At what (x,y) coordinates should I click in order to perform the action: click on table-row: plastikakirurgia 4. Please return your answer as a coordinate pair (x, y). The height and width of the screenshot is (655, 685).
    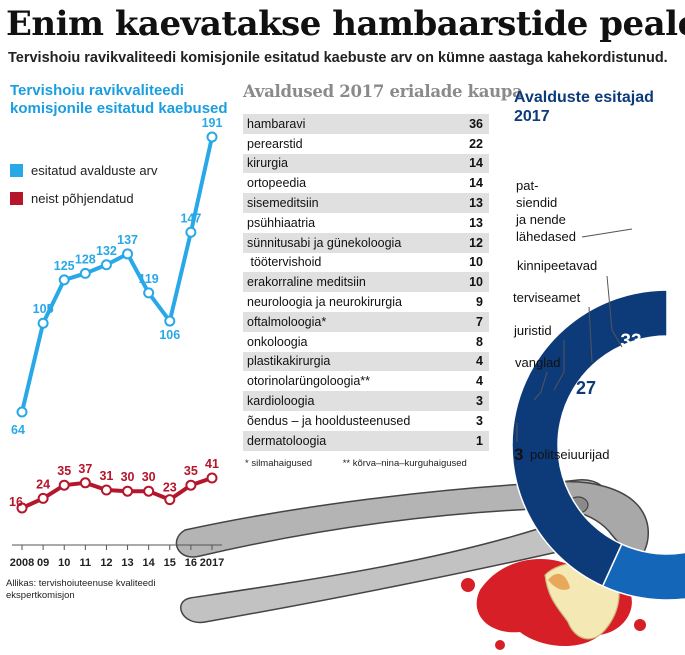
    Looking at the image, I should click on (366, 361).